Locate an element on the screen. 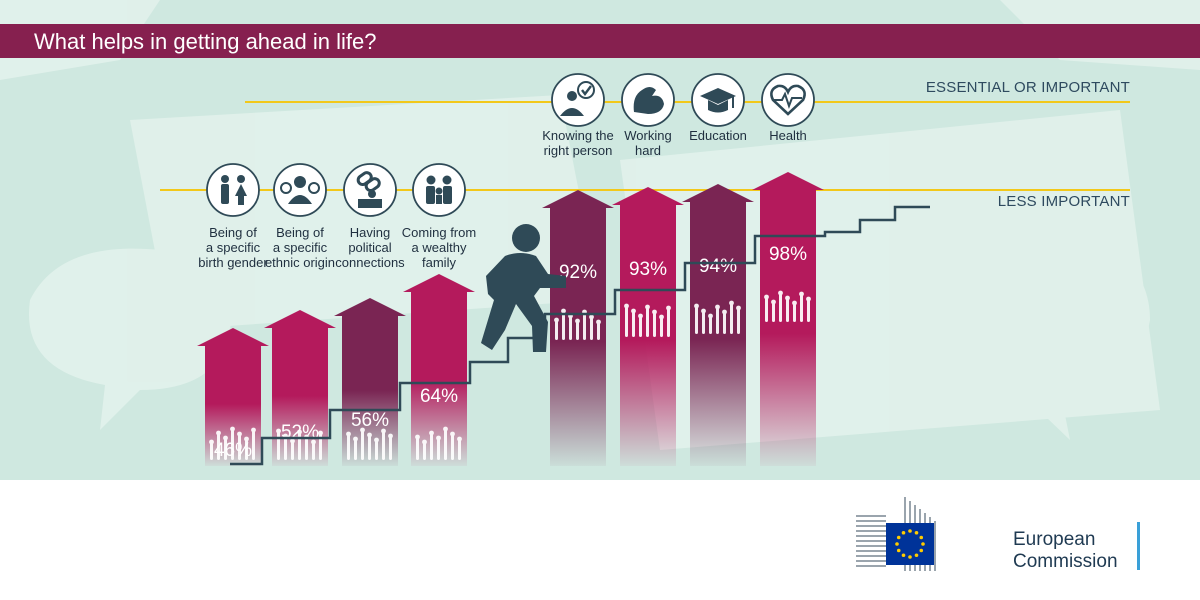 The image size is (1200, 600). category-label-8: Health is located at coordinates (788, 135).